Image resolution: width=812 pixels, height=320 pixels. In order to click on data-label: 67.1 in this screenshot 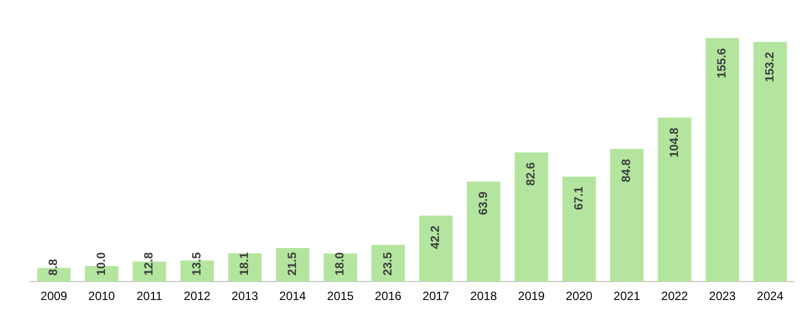, I will do `click(578, 198)`.